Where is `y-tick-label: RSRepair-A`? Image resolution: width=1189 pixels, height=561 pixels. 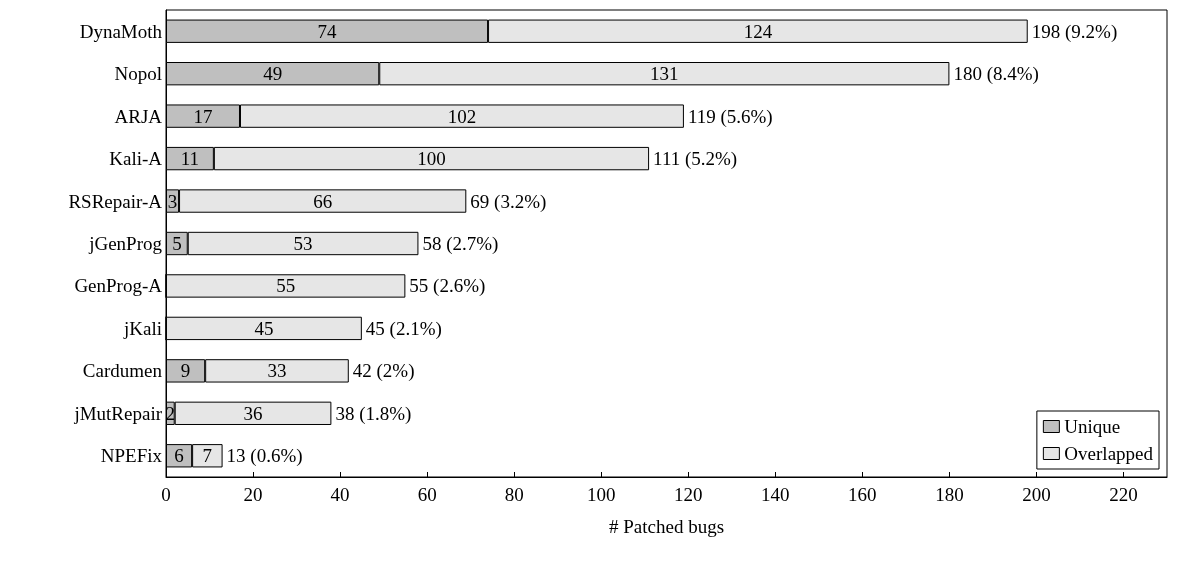
y-tick-label: RSRepair-A is located at coordinates (115, 201).